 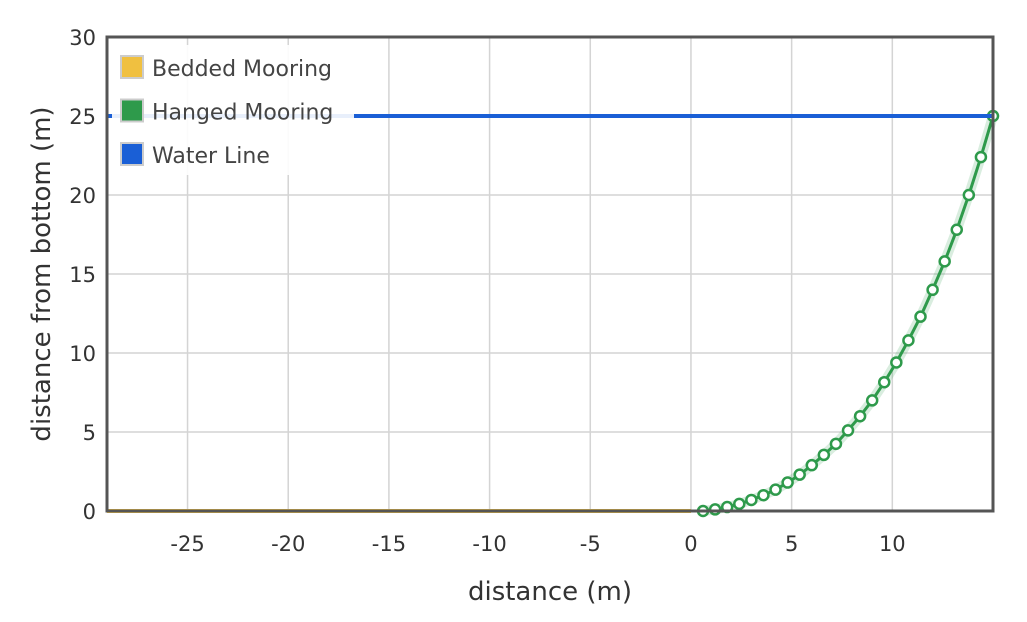 I want to click on x-tick-labels: -25 -20 -15 -10 -5 0 5 10, so click(x=537, y=544).